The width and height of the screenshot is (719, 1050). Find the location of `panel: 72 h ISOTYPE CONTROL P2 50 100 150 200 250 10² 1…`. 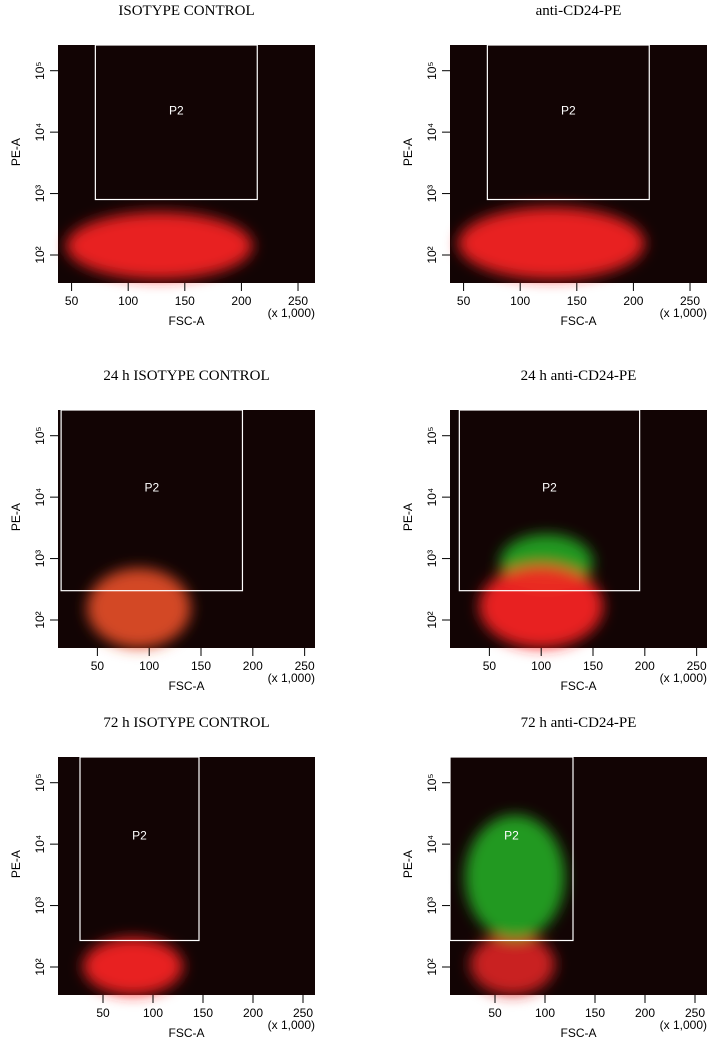

panel: 72 h ISOTYPE CONTROL P2 50 100 150 200 250 10² 1… is located at coordinates (162, 877).